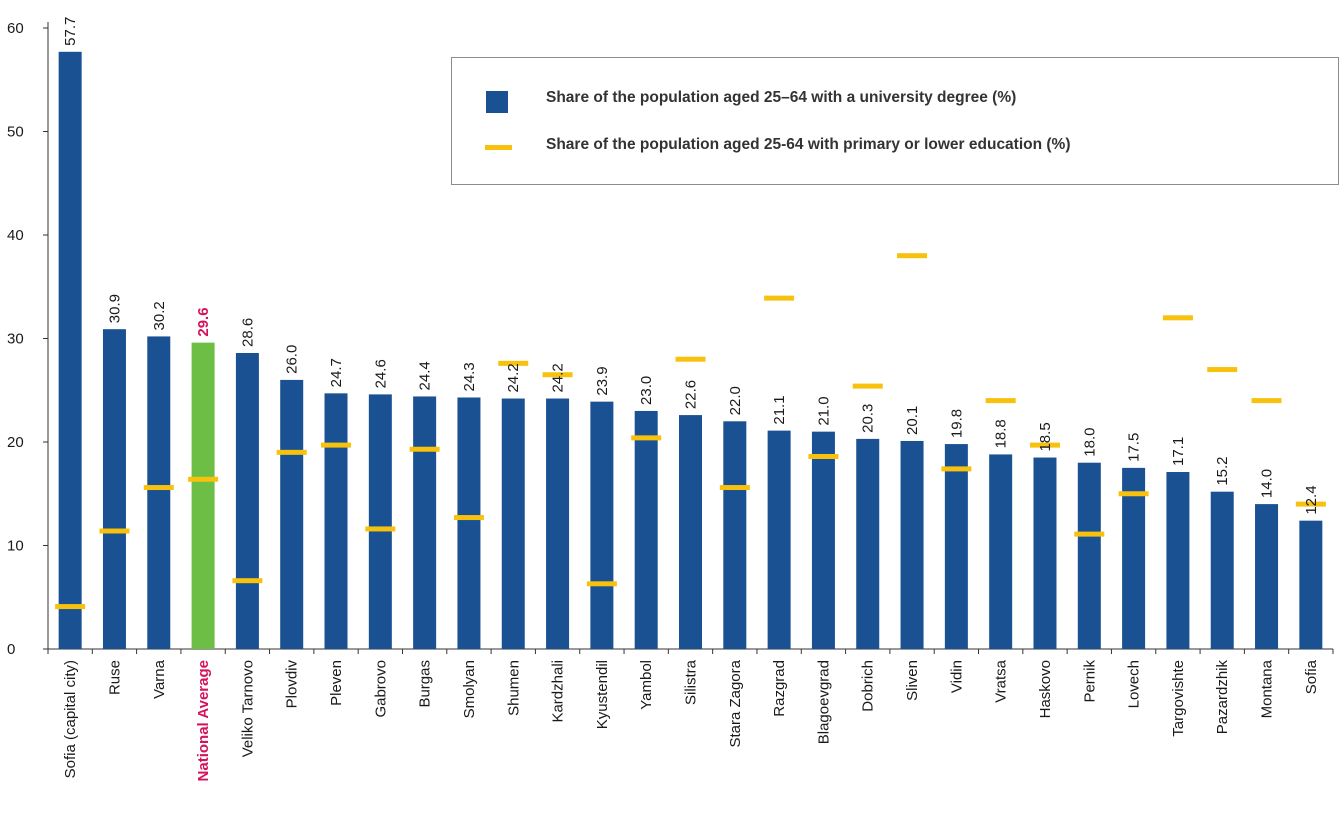  Describe the element at coordinates (868, 418) in the screenshot. I see `value-label: 20.3` at that location.